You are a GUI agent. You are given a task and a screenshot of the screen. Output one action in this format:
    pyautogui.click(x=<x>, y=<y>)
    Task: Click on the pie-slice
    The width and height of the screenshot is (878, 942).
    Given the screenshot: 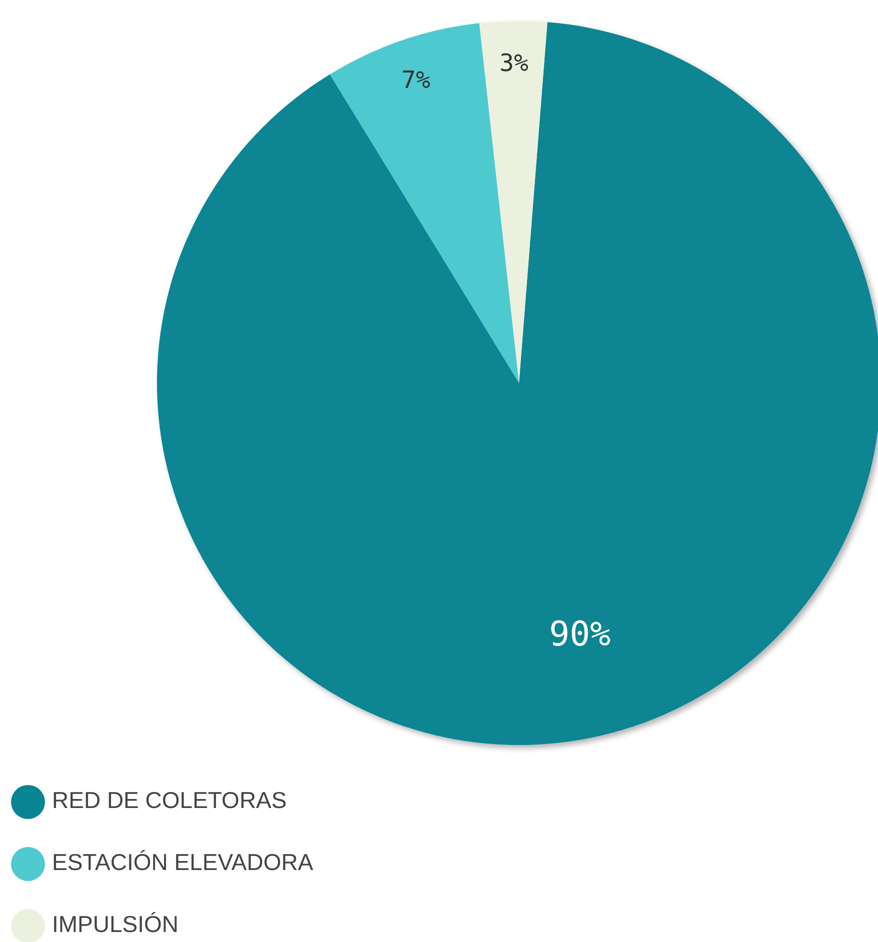 What is the action you would take?
    pyautogui.click(x=513, y=202)
    